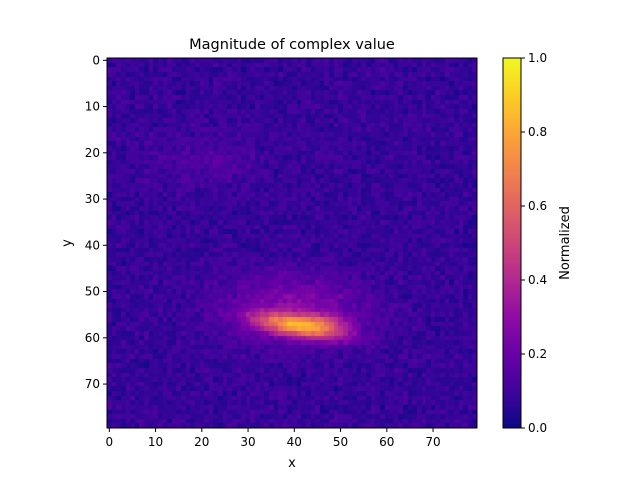 Image resolution: width=640 pixels, height=484 pixels. Describe the element at coordinates (96, 222) in the screenshot. I see `y-axis-ticks: 0 10 20 30 40 50 60 70` at that location.